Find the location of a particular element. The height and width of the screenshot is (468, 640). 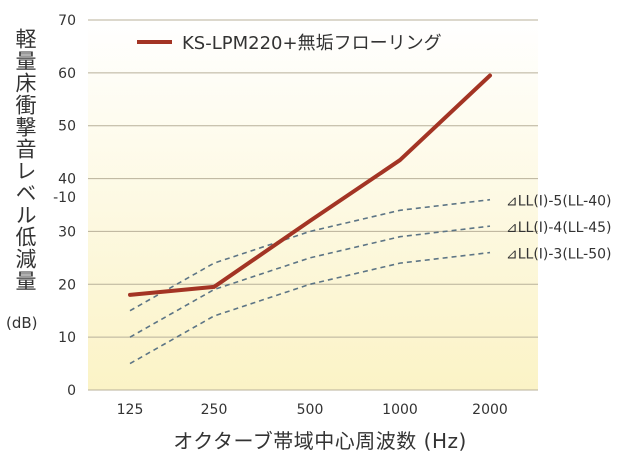

y-axis-unit: (dB) is located at coordinates (22, 323).